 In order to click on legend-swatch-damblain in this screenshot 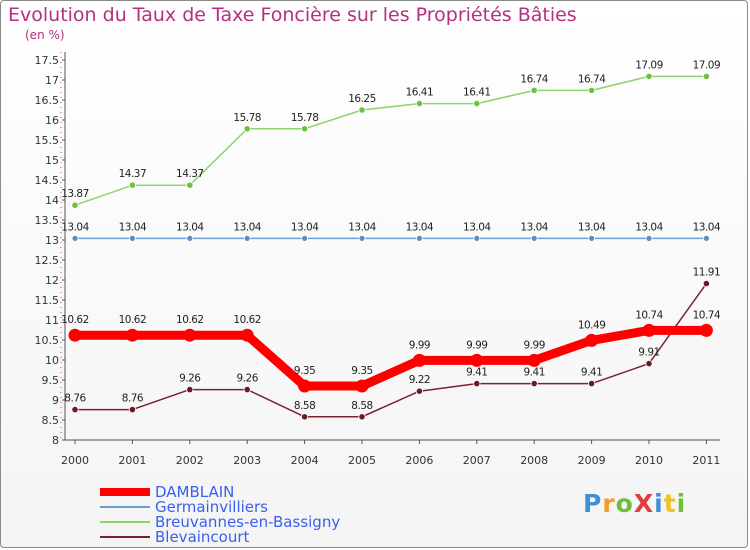, I will do `click(125, 491)`.